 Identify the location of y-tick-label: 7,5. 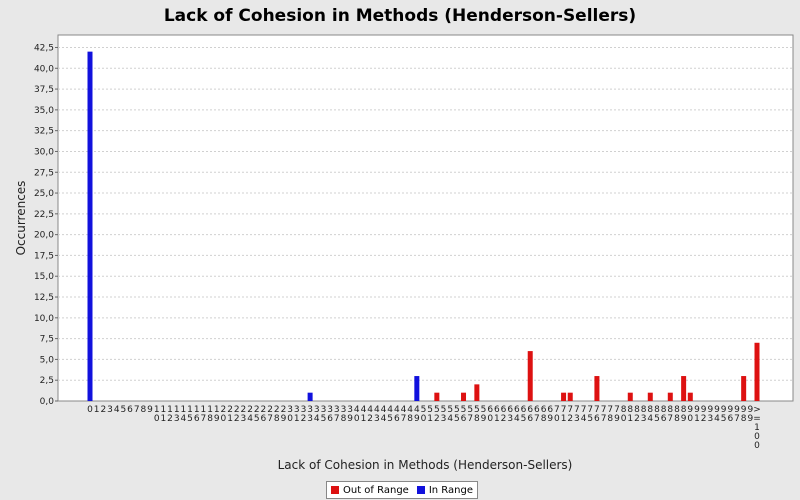
(47, 340).